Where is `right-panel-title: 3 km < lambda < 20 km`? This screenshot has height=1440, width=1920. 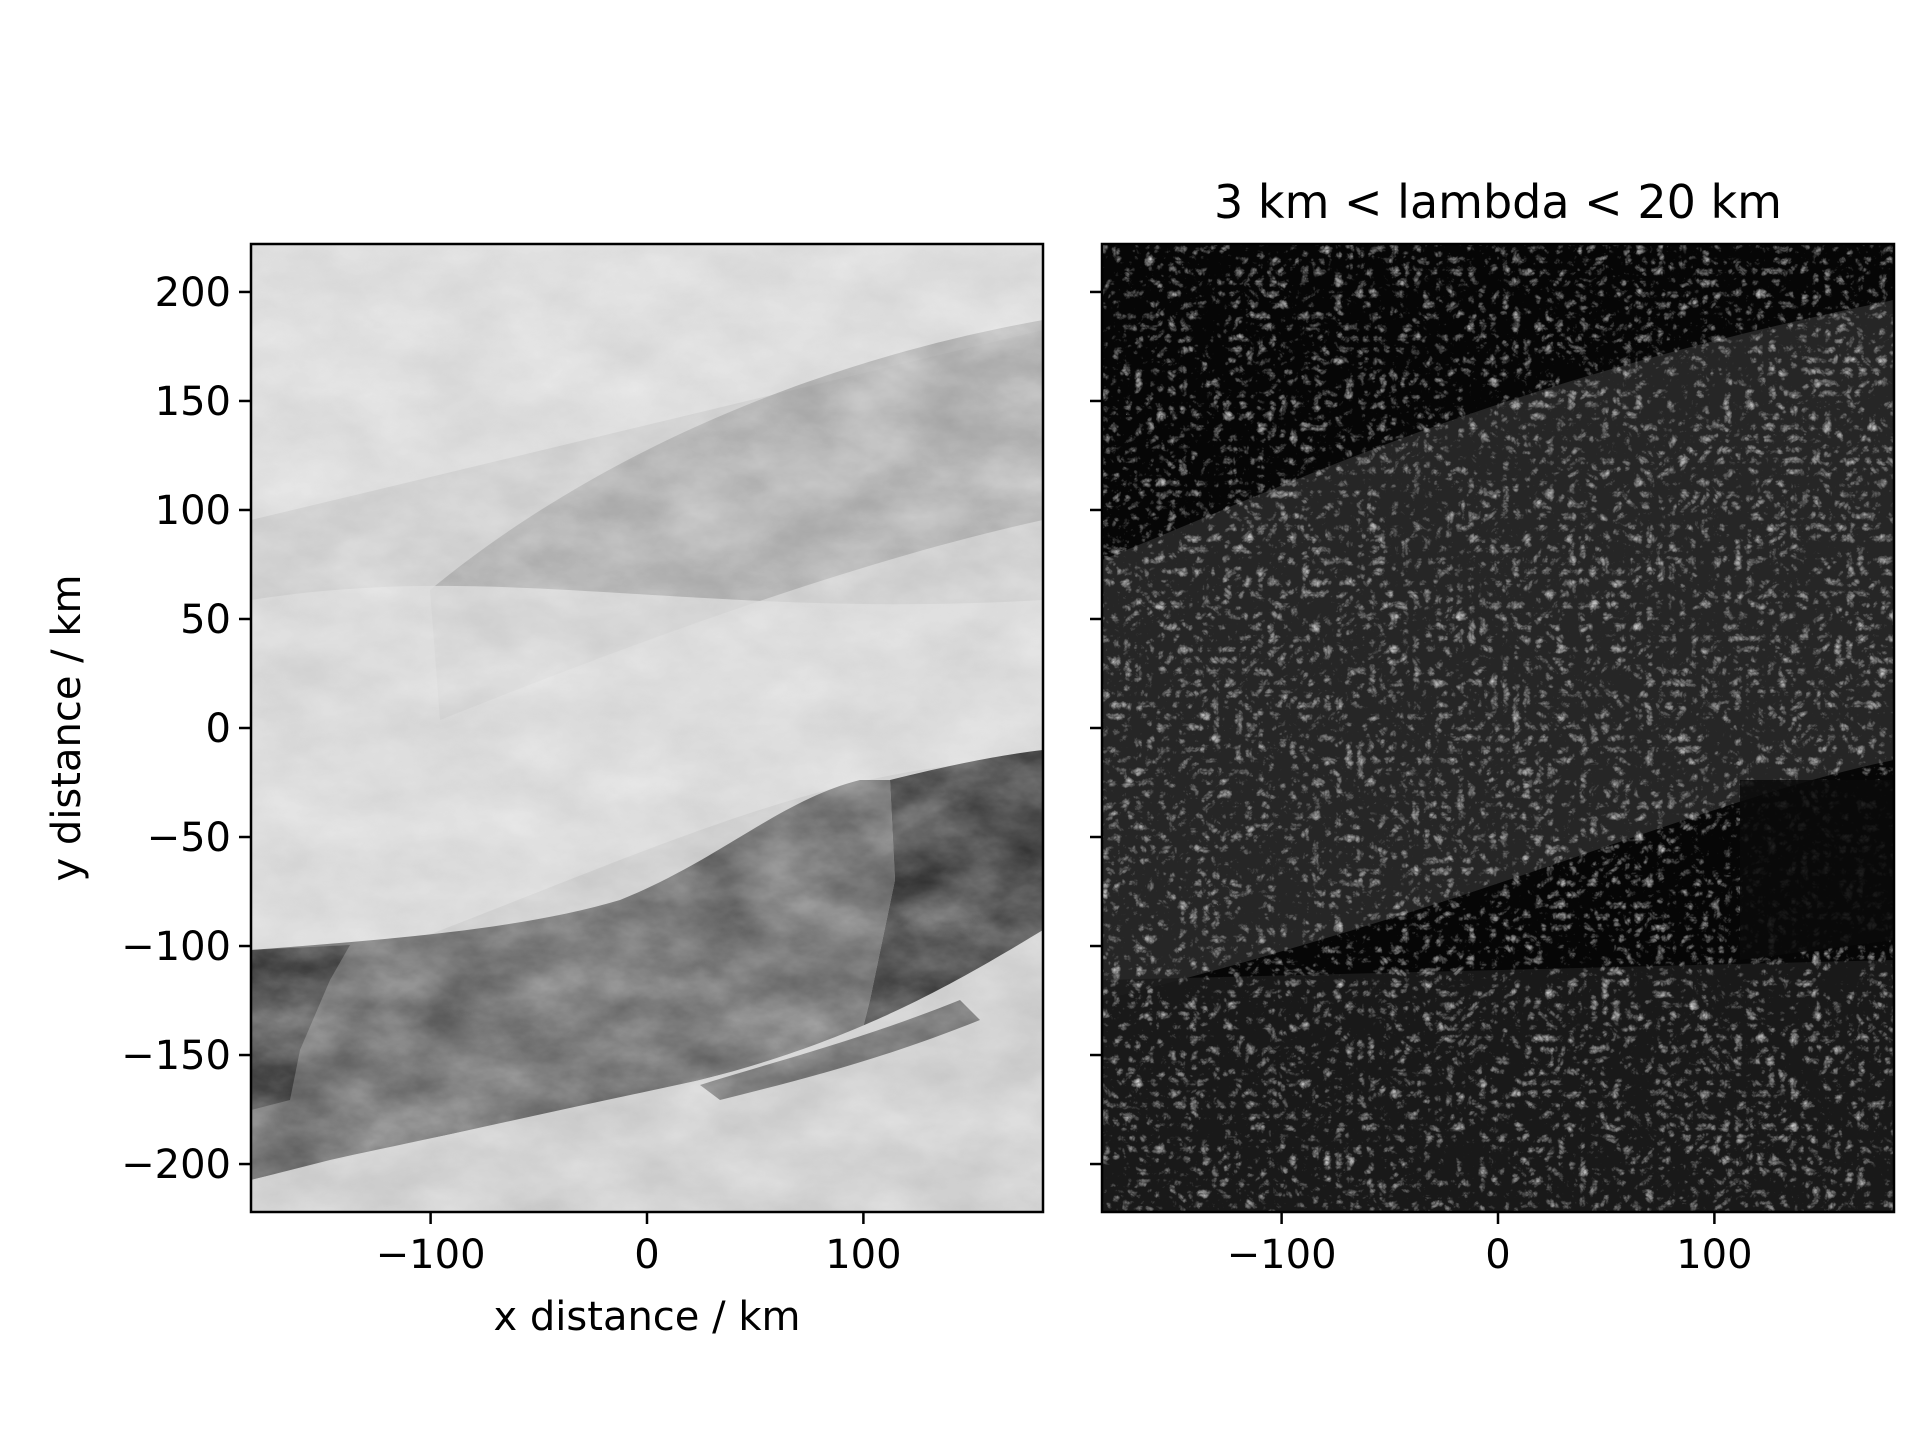
right-panel-title: 3 km < lambda < 20 km is located at coordinates (1498, 202).